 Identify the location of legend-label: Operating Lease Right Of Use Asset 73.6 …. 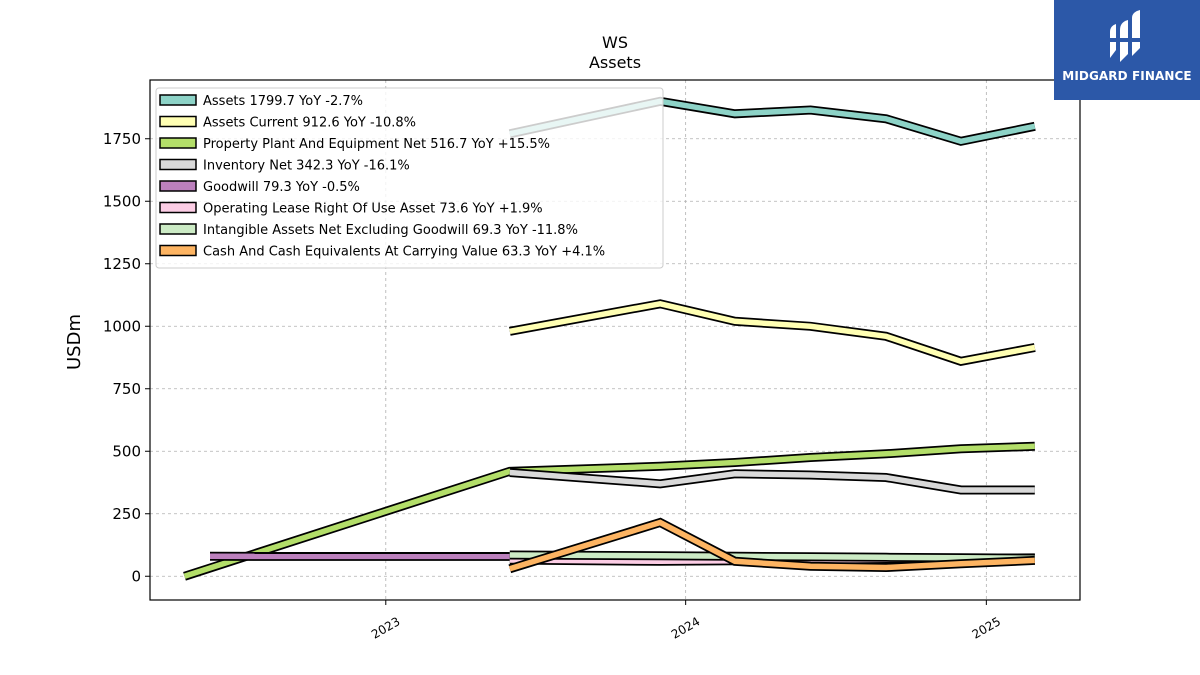
(373, 209).